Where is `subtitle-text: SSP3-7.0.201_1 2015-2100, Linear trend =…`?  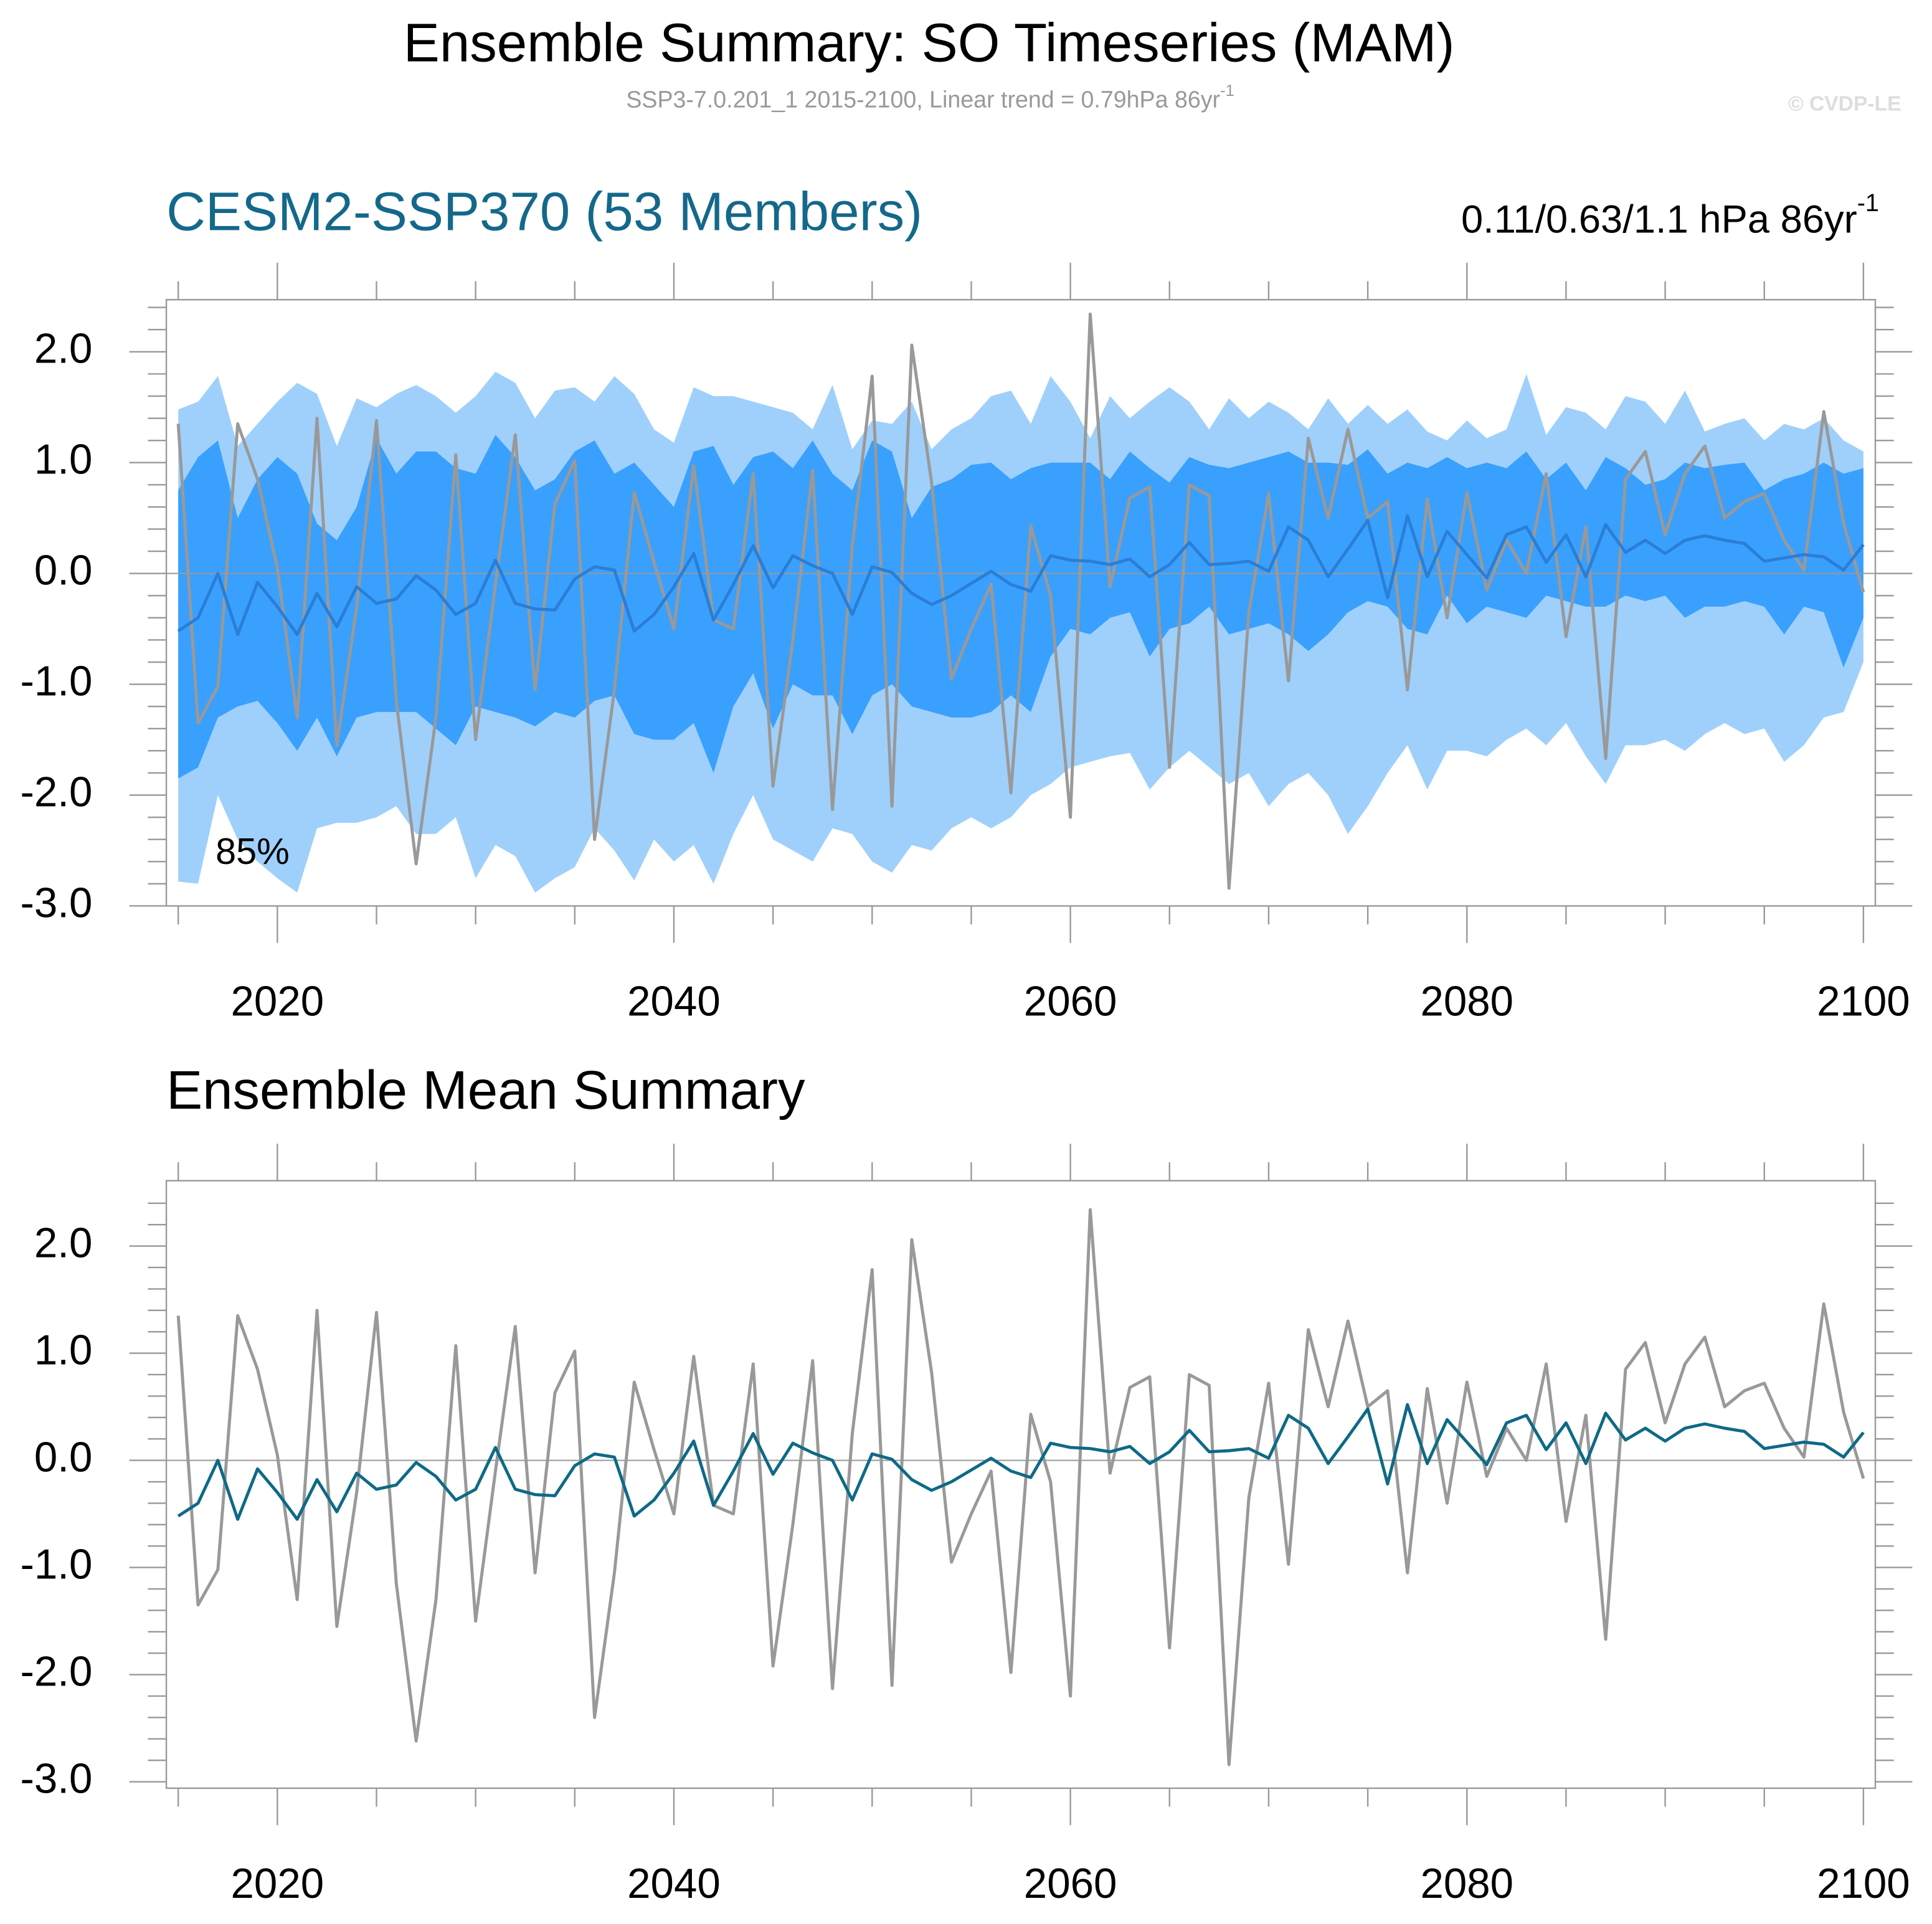 subtitle-text: SSP3-7.0.201_1 2015-2100, Linear trend =… is located at coordinates (923, 100).